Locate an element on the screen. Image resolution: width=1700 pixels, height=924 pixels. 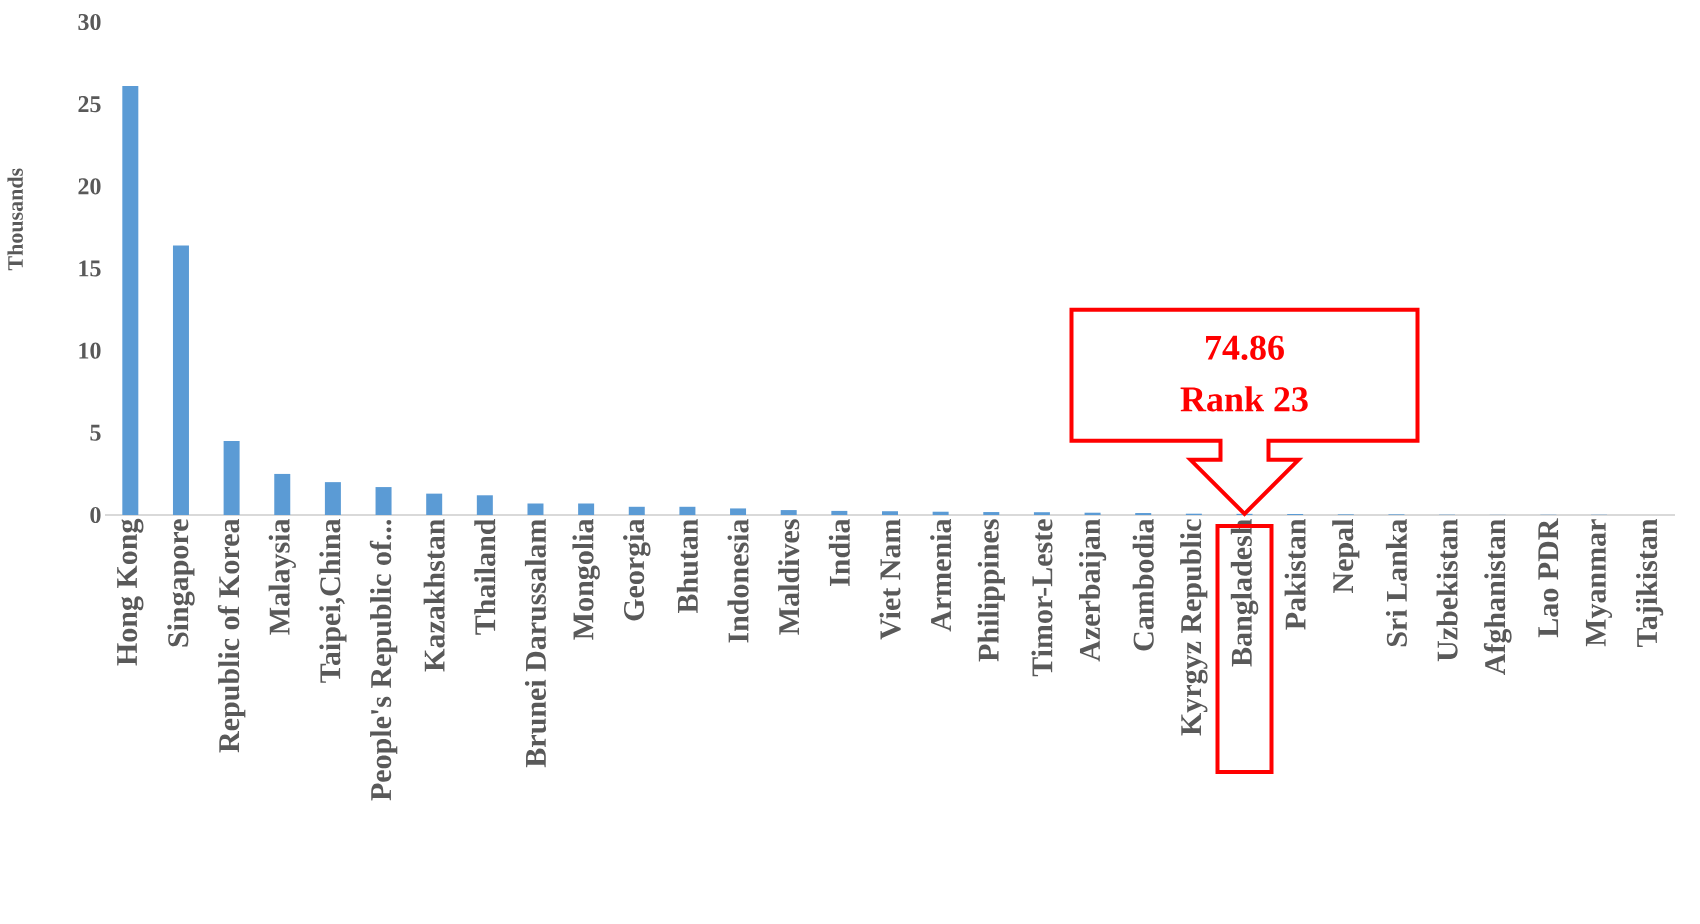
x-tick-label: Armenia is located at coordinates (941, 575).